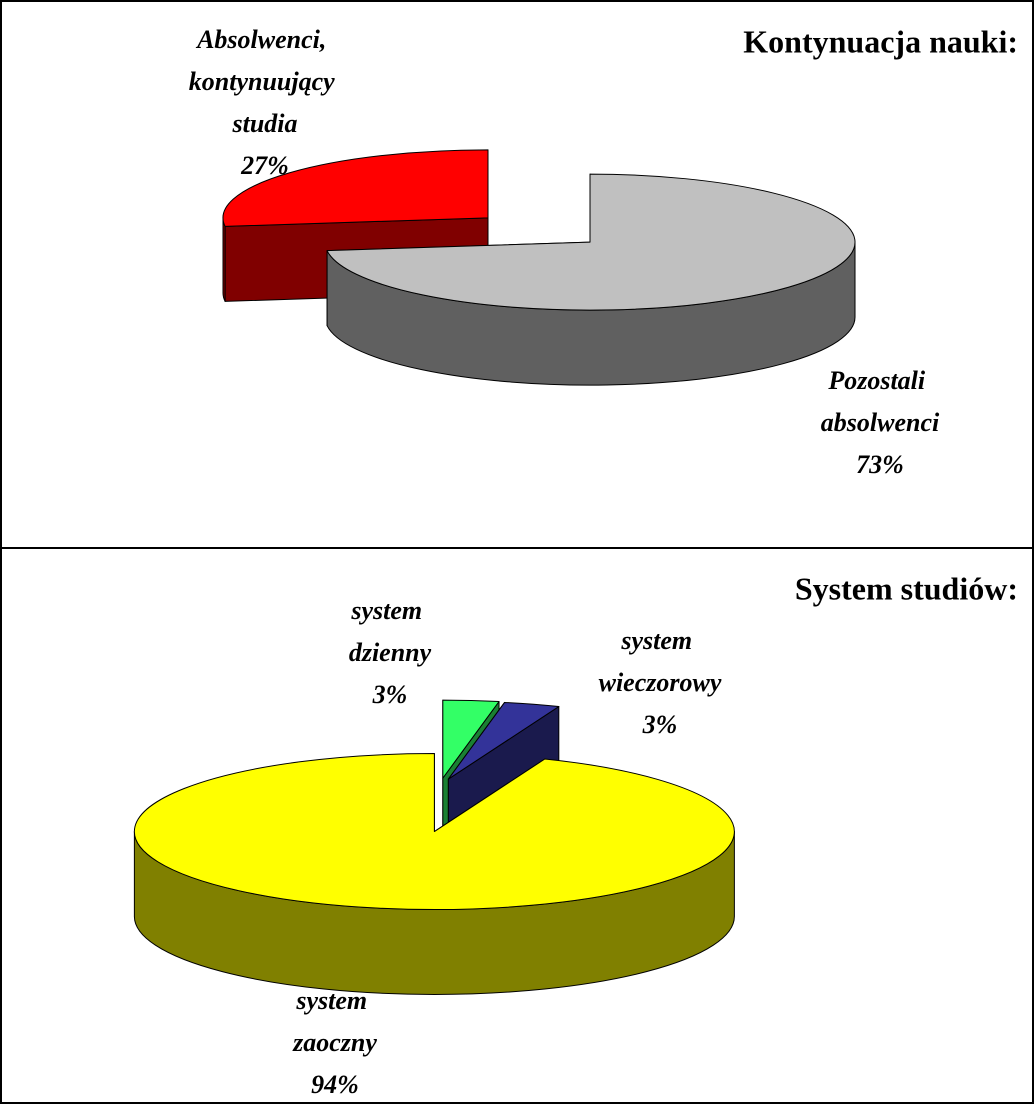 The image size is (1034, 1104). What do you see at coordinates (906, 588) in the screenshot?
I see `chart-title: System studiów:` at bounding box center [906, 588].